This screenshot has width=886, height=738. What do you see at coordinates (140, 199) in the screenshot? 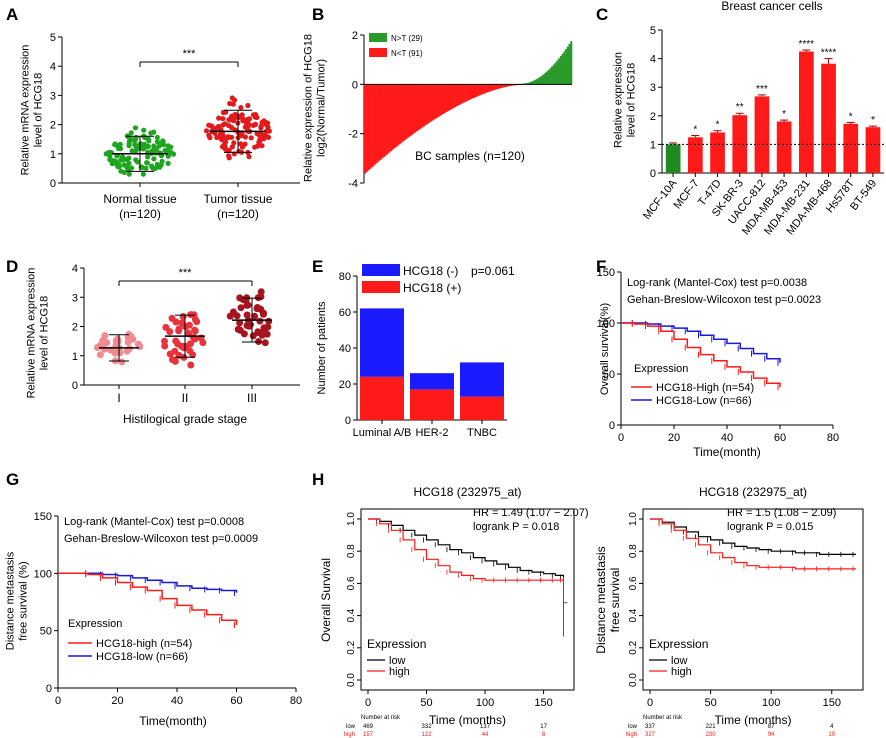
I see `panel-a-group-label: Normal tissue` at bounding box center [140, 199].